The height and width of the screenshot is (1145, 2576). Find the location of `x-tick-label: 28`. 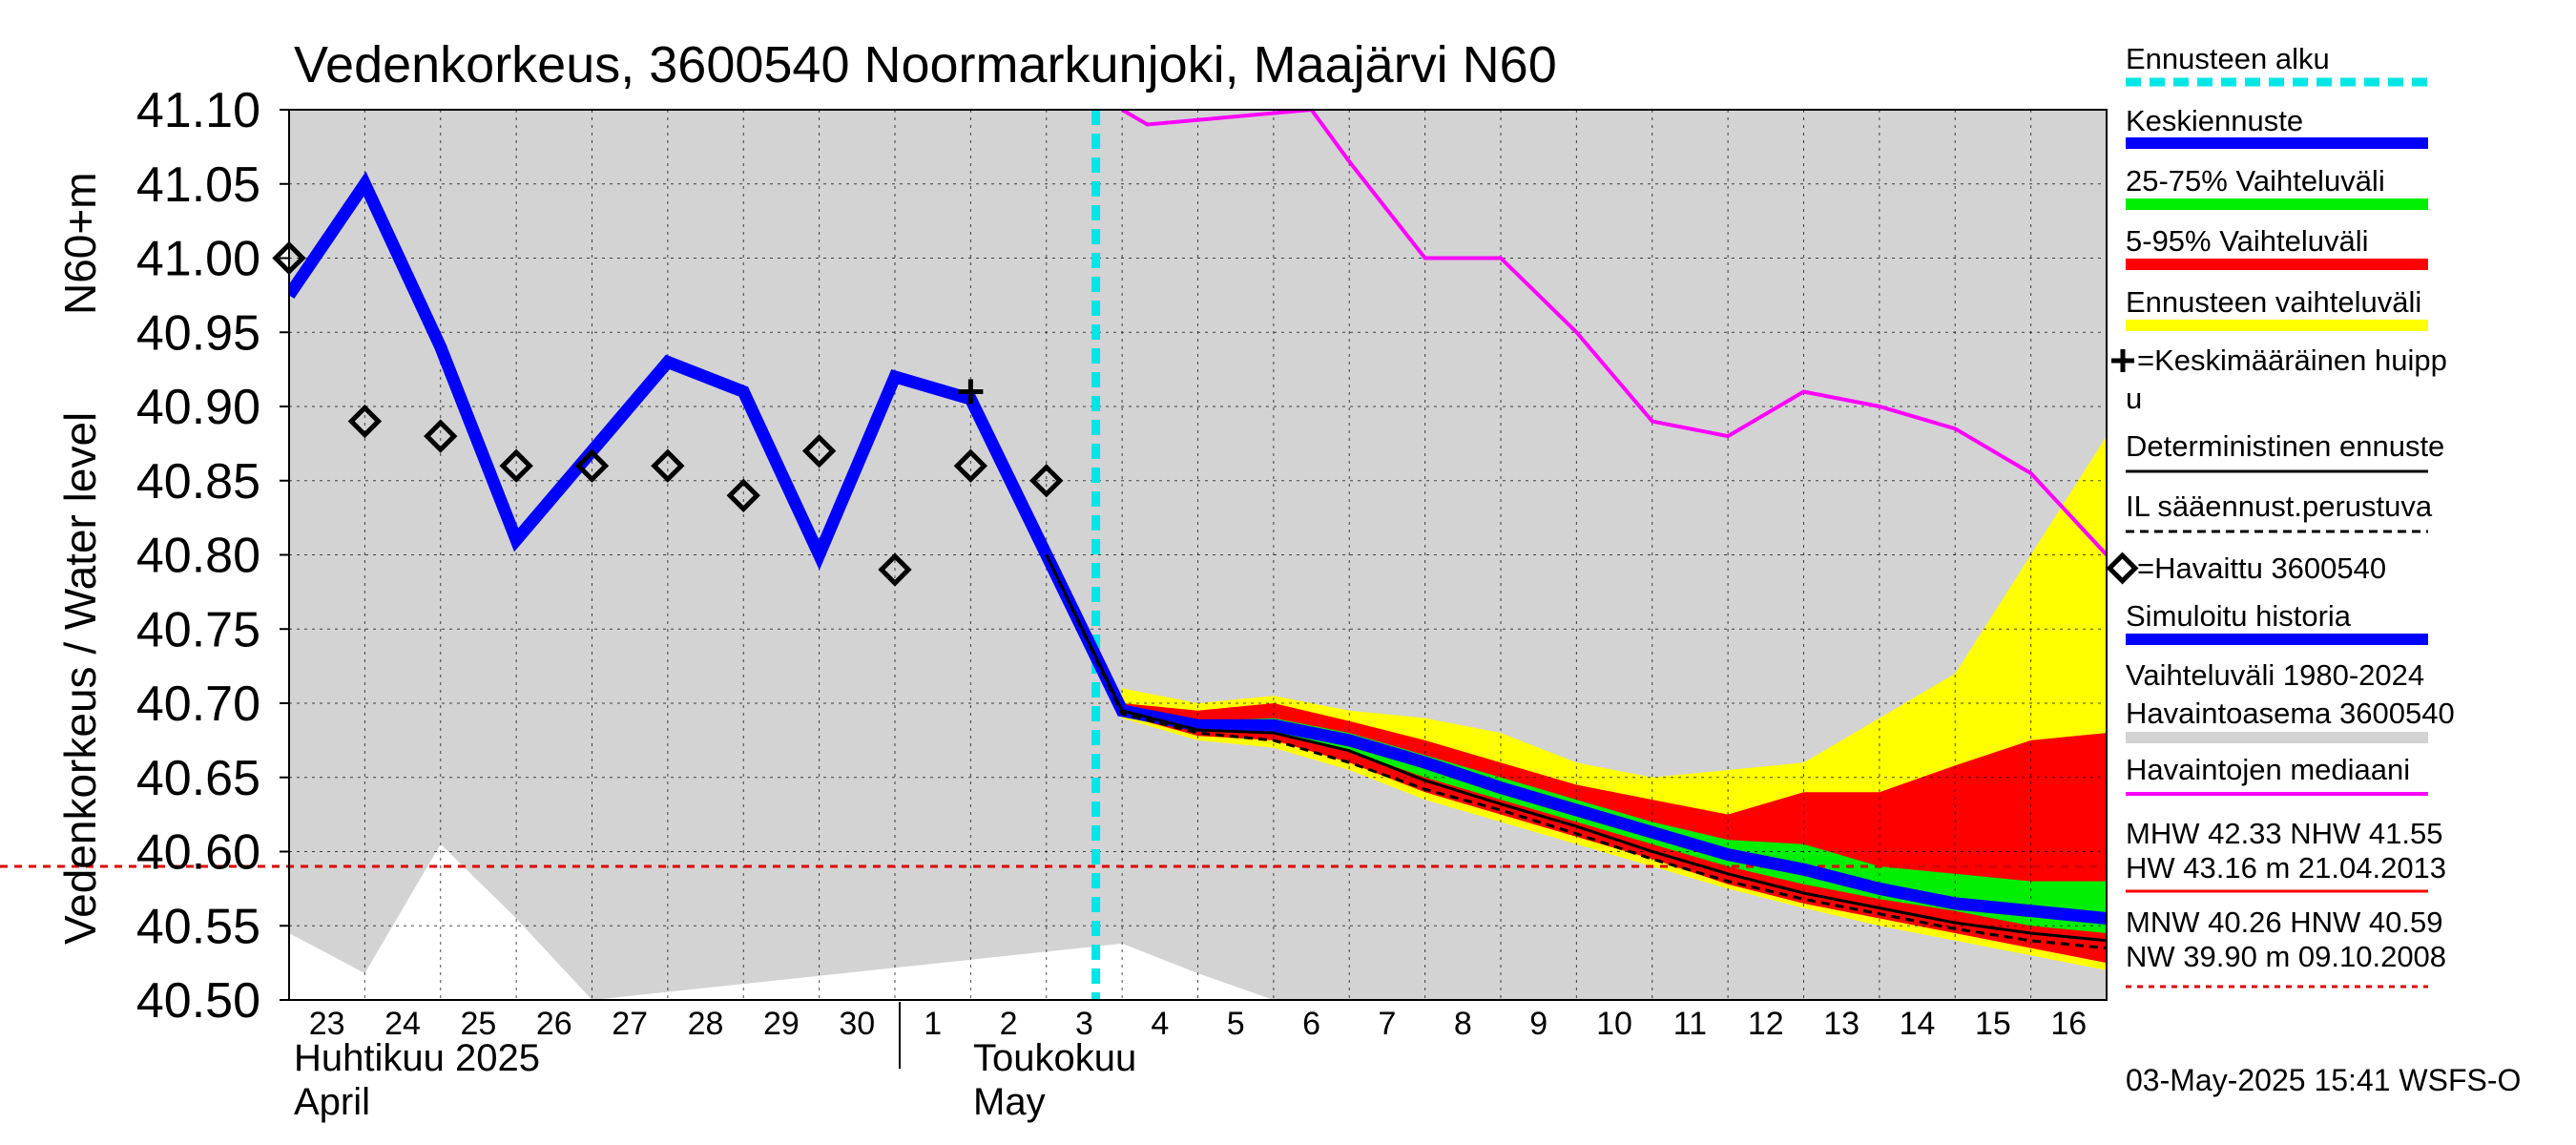

x-tick-label: 28 is located at coordinates (706, 1024).